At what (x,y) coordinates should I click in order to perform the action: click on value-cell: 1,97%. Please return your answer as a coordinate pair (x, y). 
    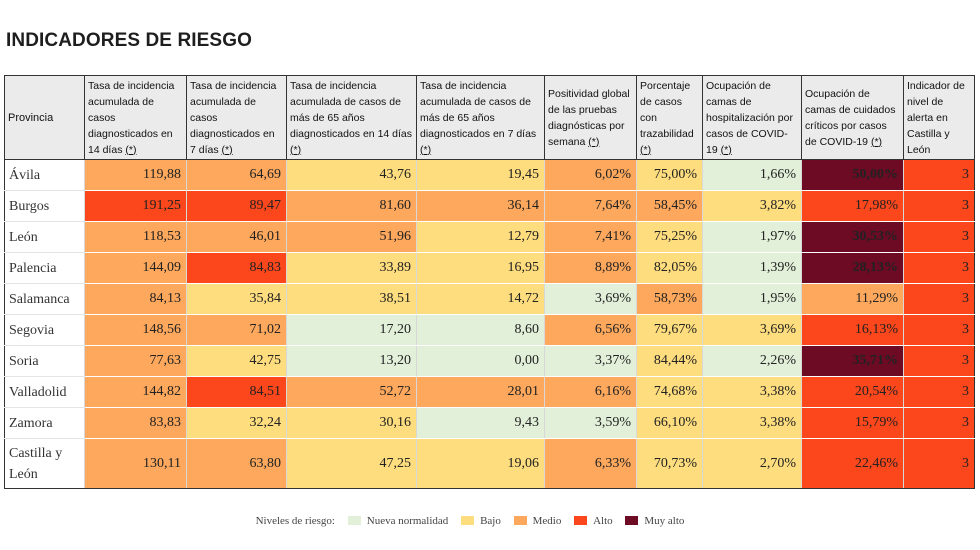
    Looking at the image, I should click on (752, 237).